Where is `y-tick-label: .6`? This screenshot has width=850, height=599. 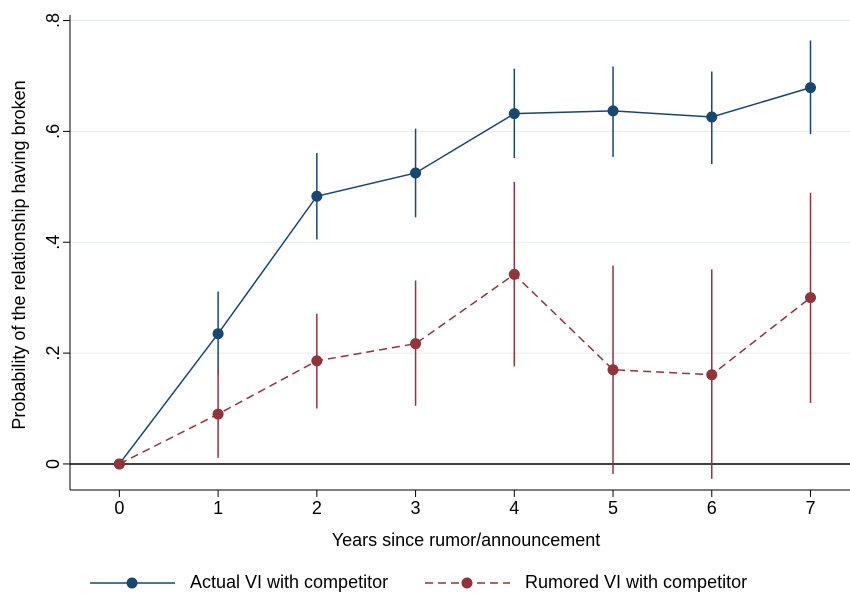 y-tick-label: .6 is located at coordinates (53, 131).